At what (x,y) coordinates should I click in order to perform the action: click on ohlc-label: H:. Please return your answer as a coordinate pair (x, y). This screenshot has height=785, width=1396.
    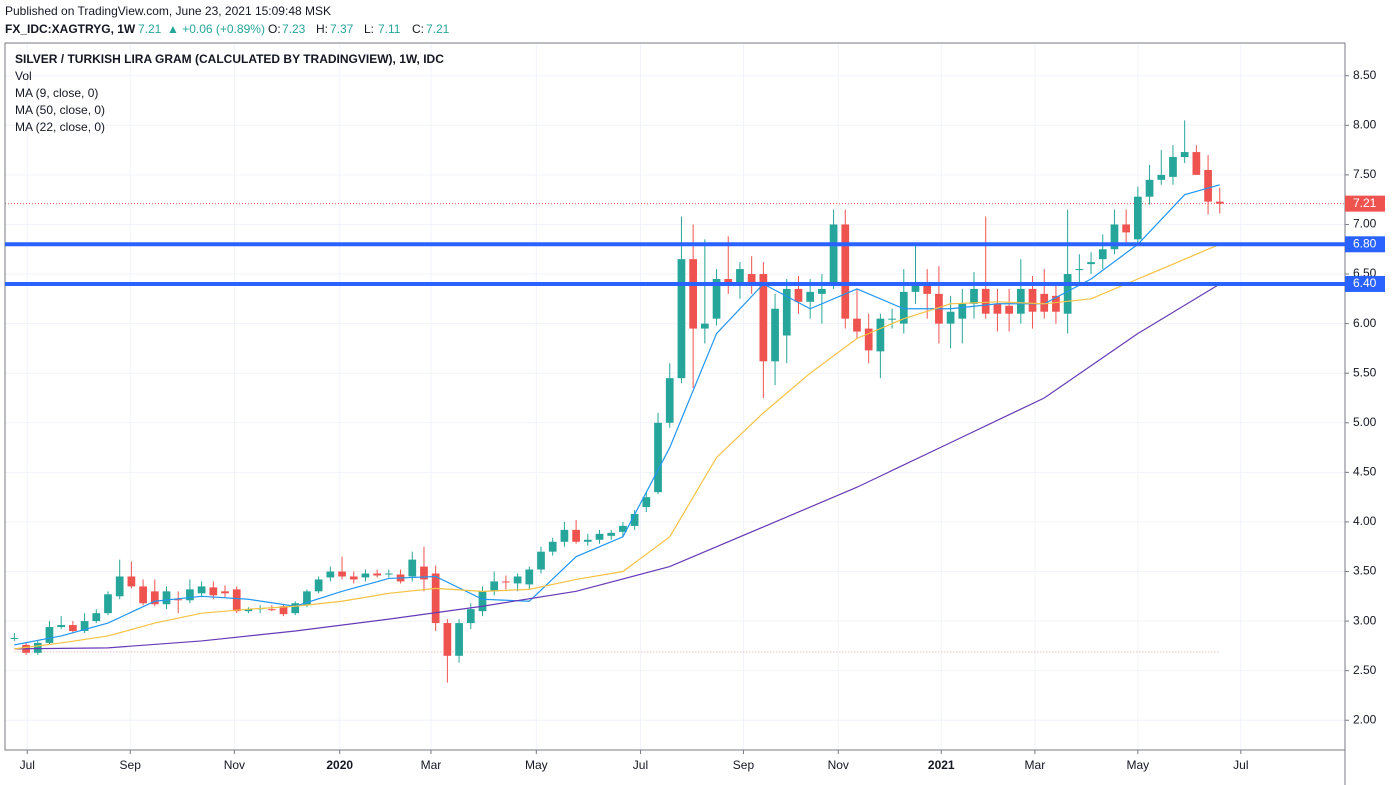
    Looking at the image, I should click on (322, 29).